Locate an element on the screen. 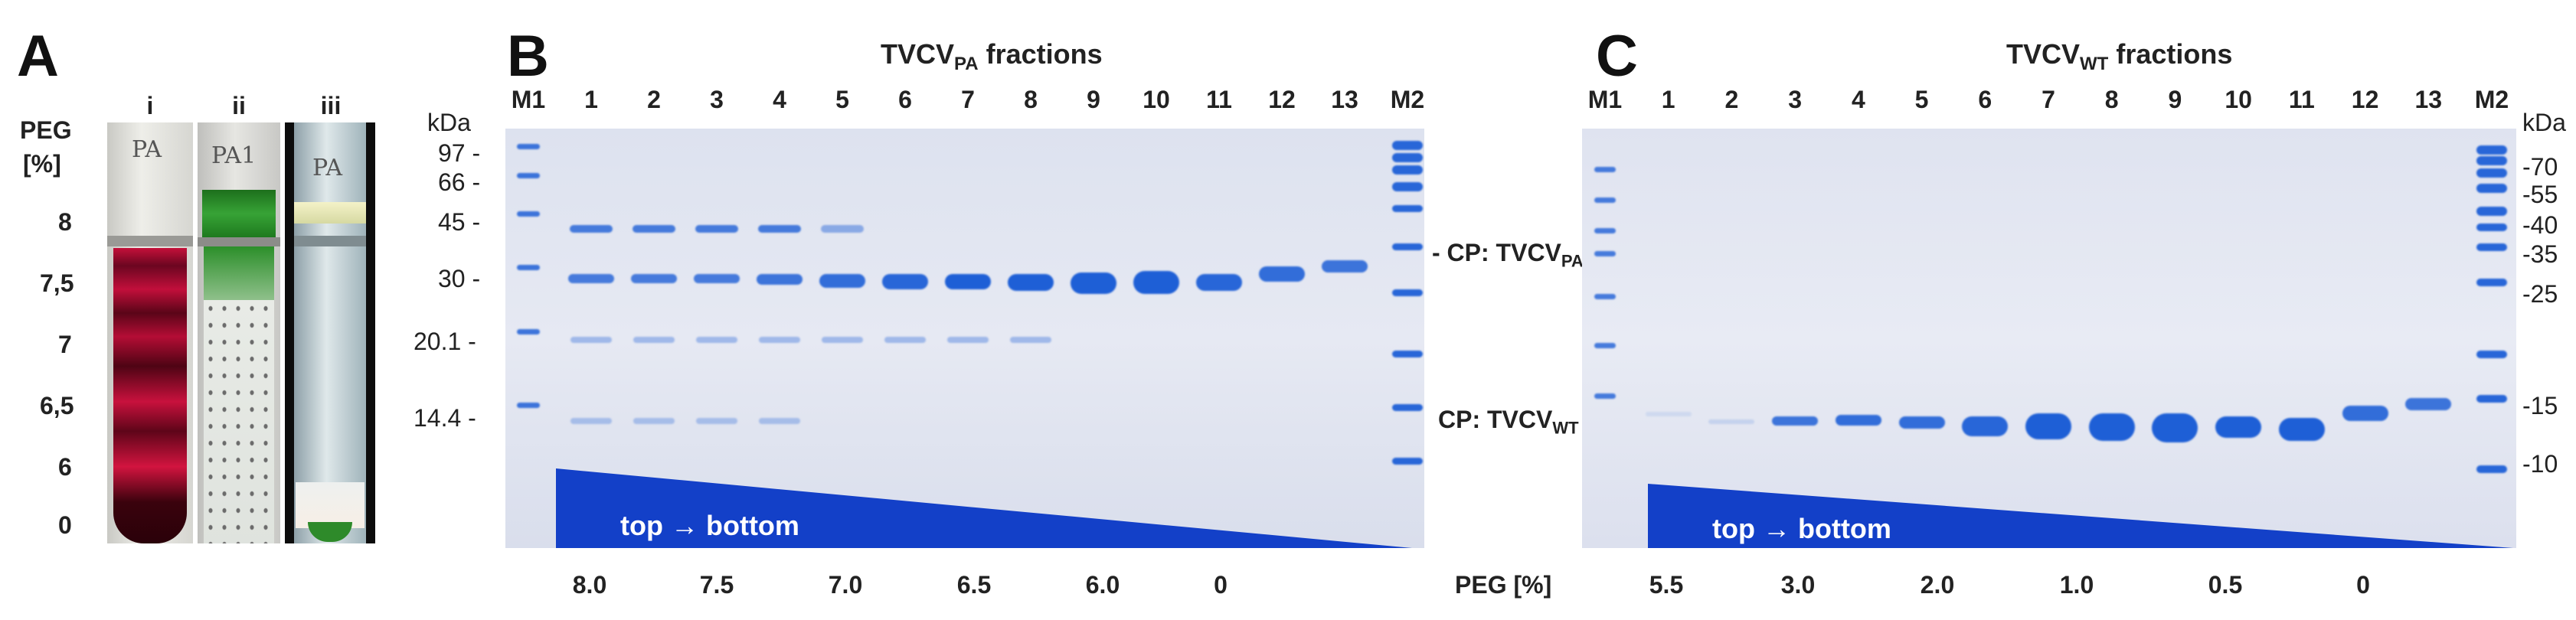 The image size is (2576, 620). lanes-b-item: 7 is located at coordinates (968, 99).